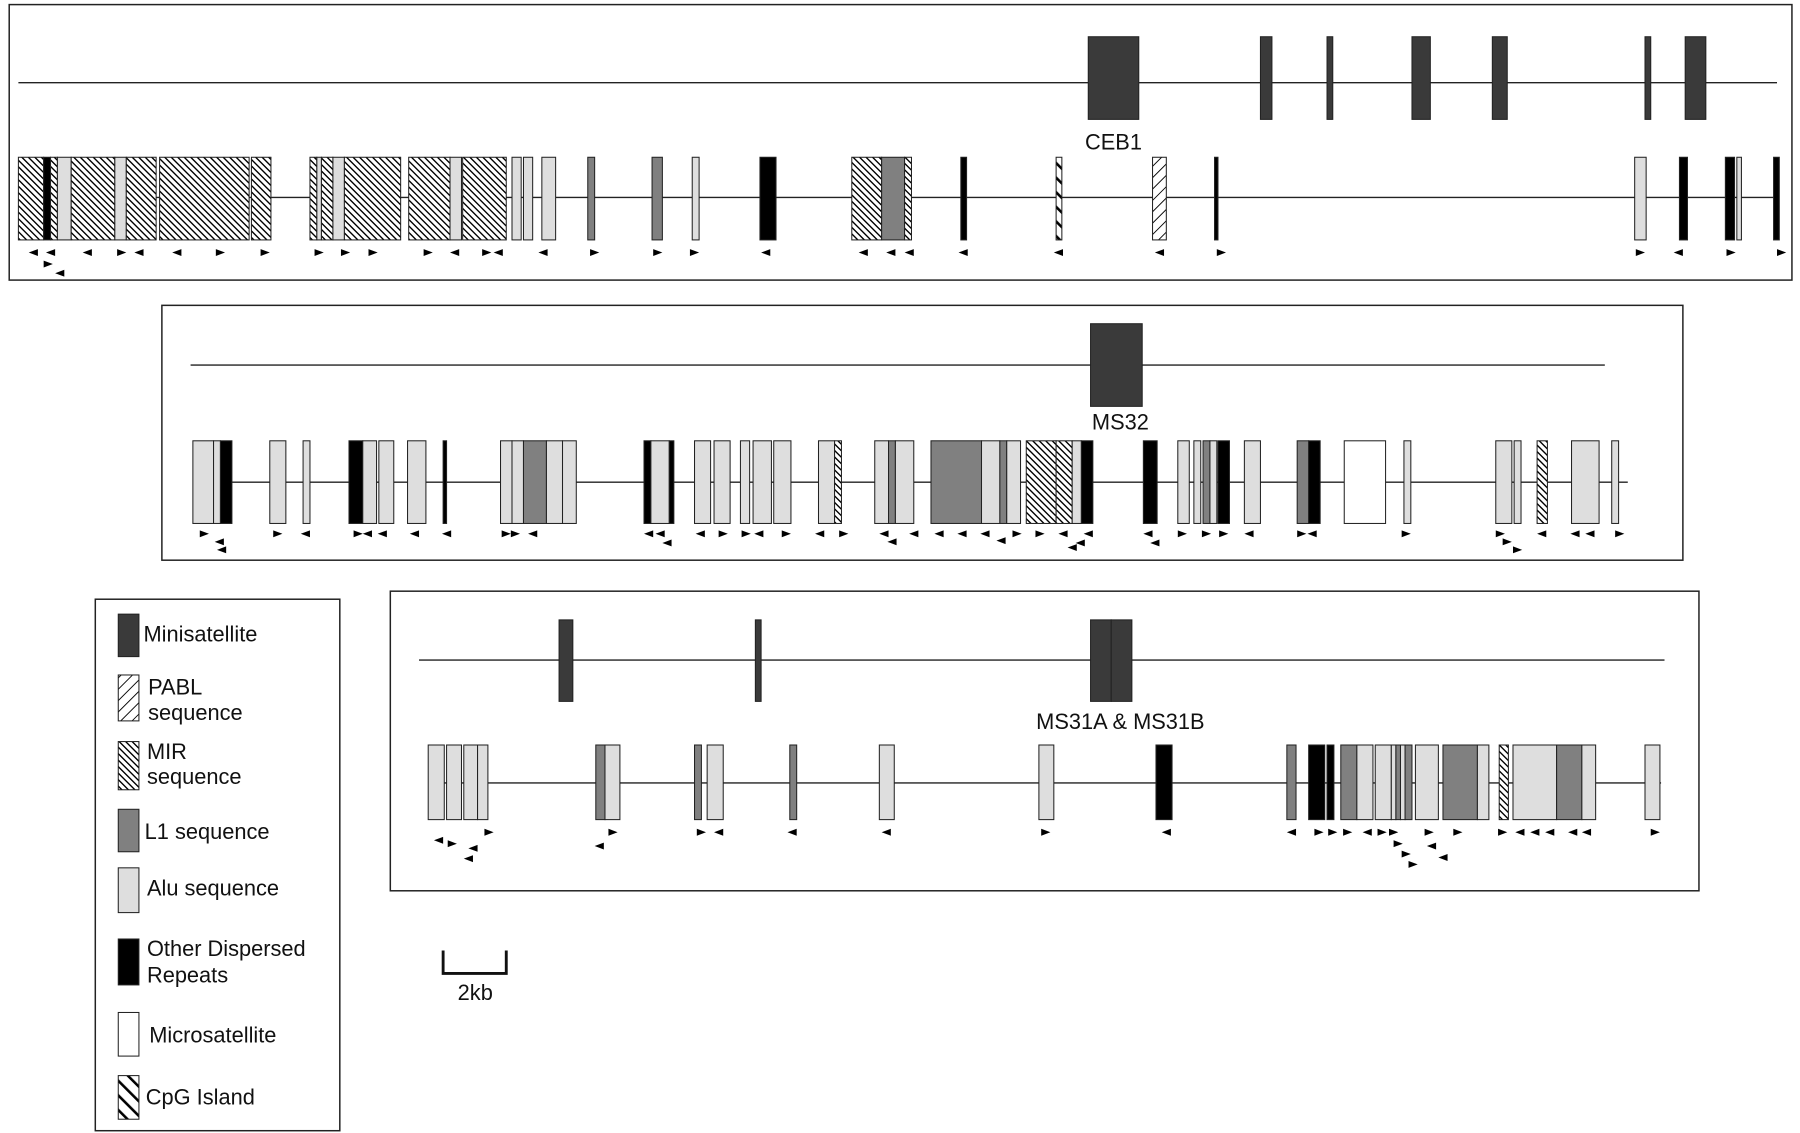  What do you see at coordinates (1113, 141) in the screenshot?
I see `locus-label: CEB1` at bounding box center [1113, 141].